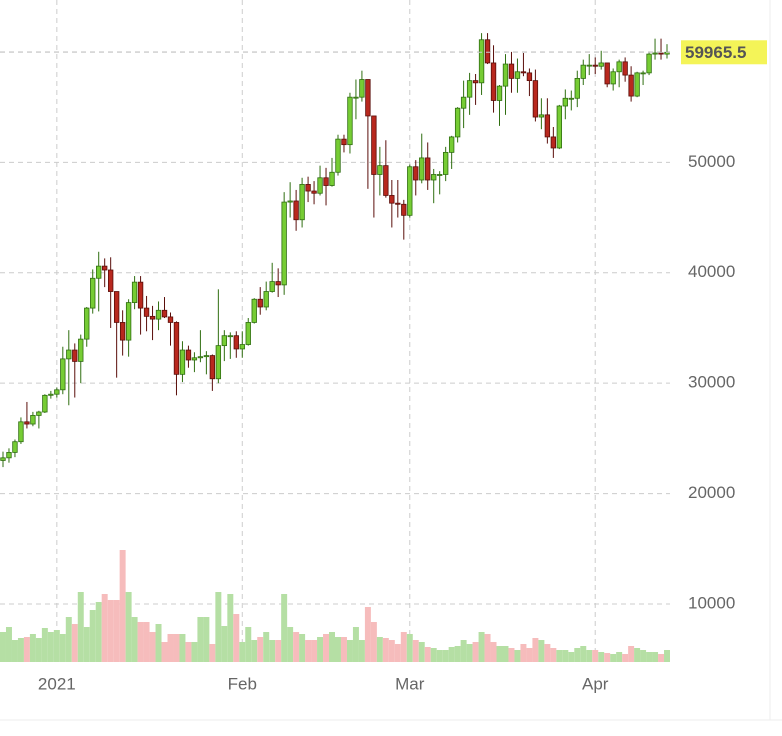 The image size is (782, 736). What do you see at coordinates (595, 683) in the screenshot?
I see `x-tick-label: Apr` at bounding box center [595, 683].